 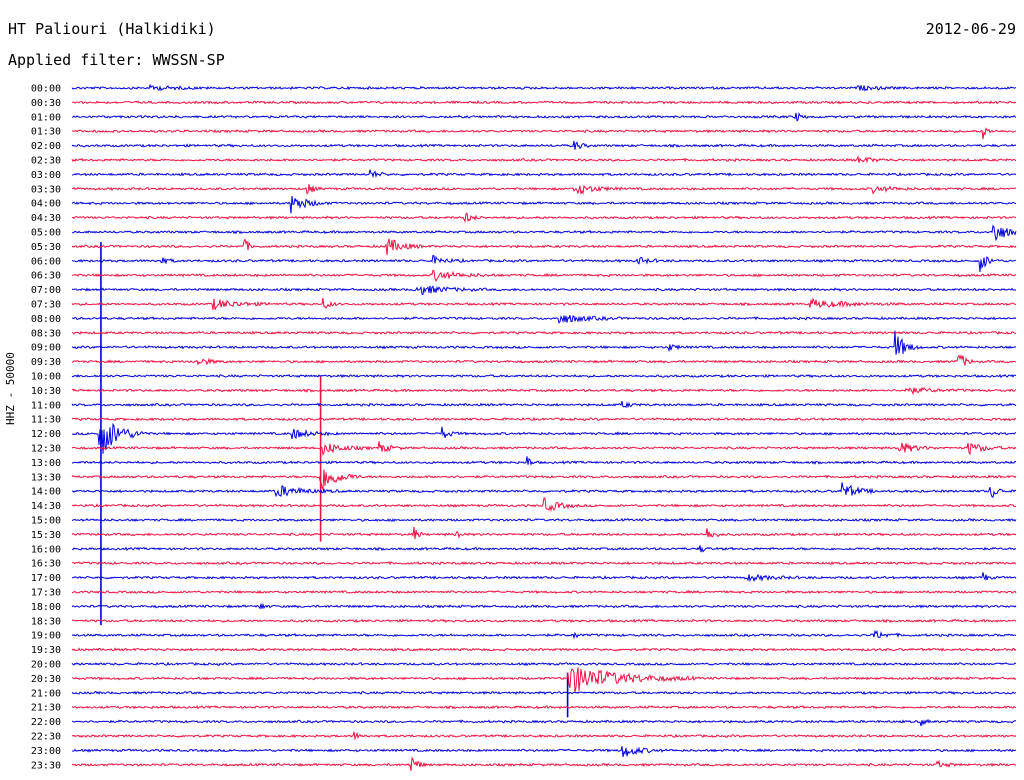 I want to click on time-label: 14:30, so click(x=46, y=506).